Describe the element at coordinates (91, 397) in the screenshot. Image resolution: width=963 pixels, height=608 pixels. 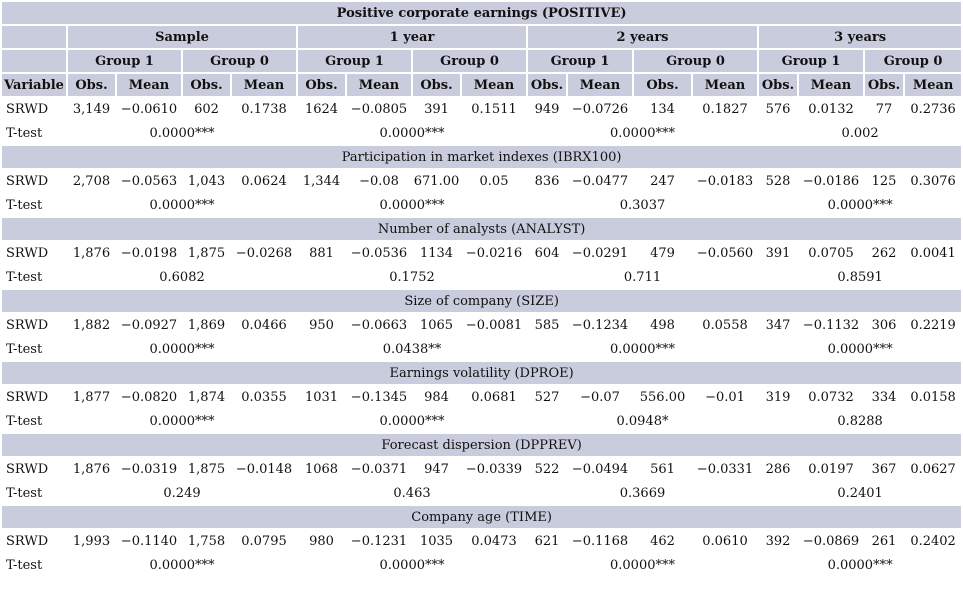
I see `table-cell: 1,877` at that location.